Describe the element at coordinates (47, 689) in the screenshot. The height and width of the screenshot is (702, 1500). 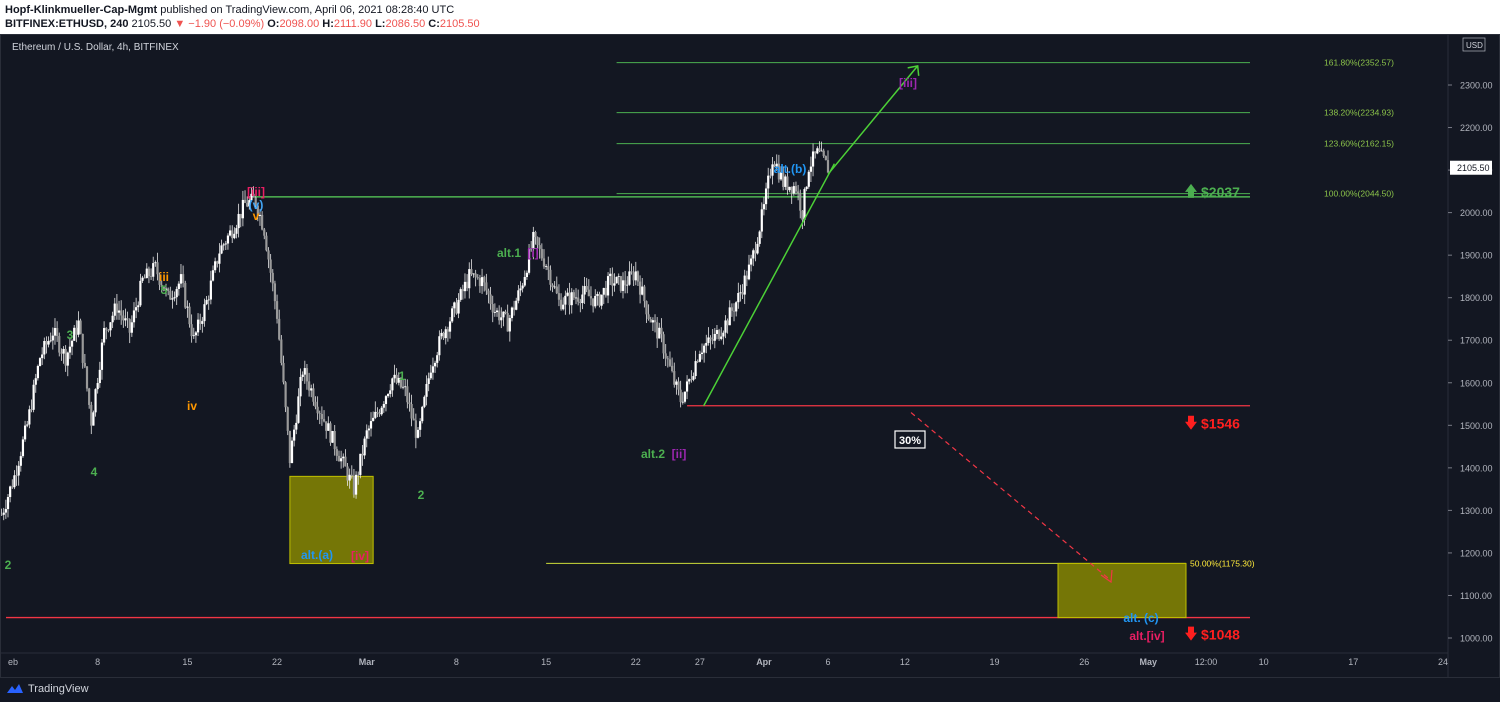
I see `tradingview-logo: TradingView` at that location.